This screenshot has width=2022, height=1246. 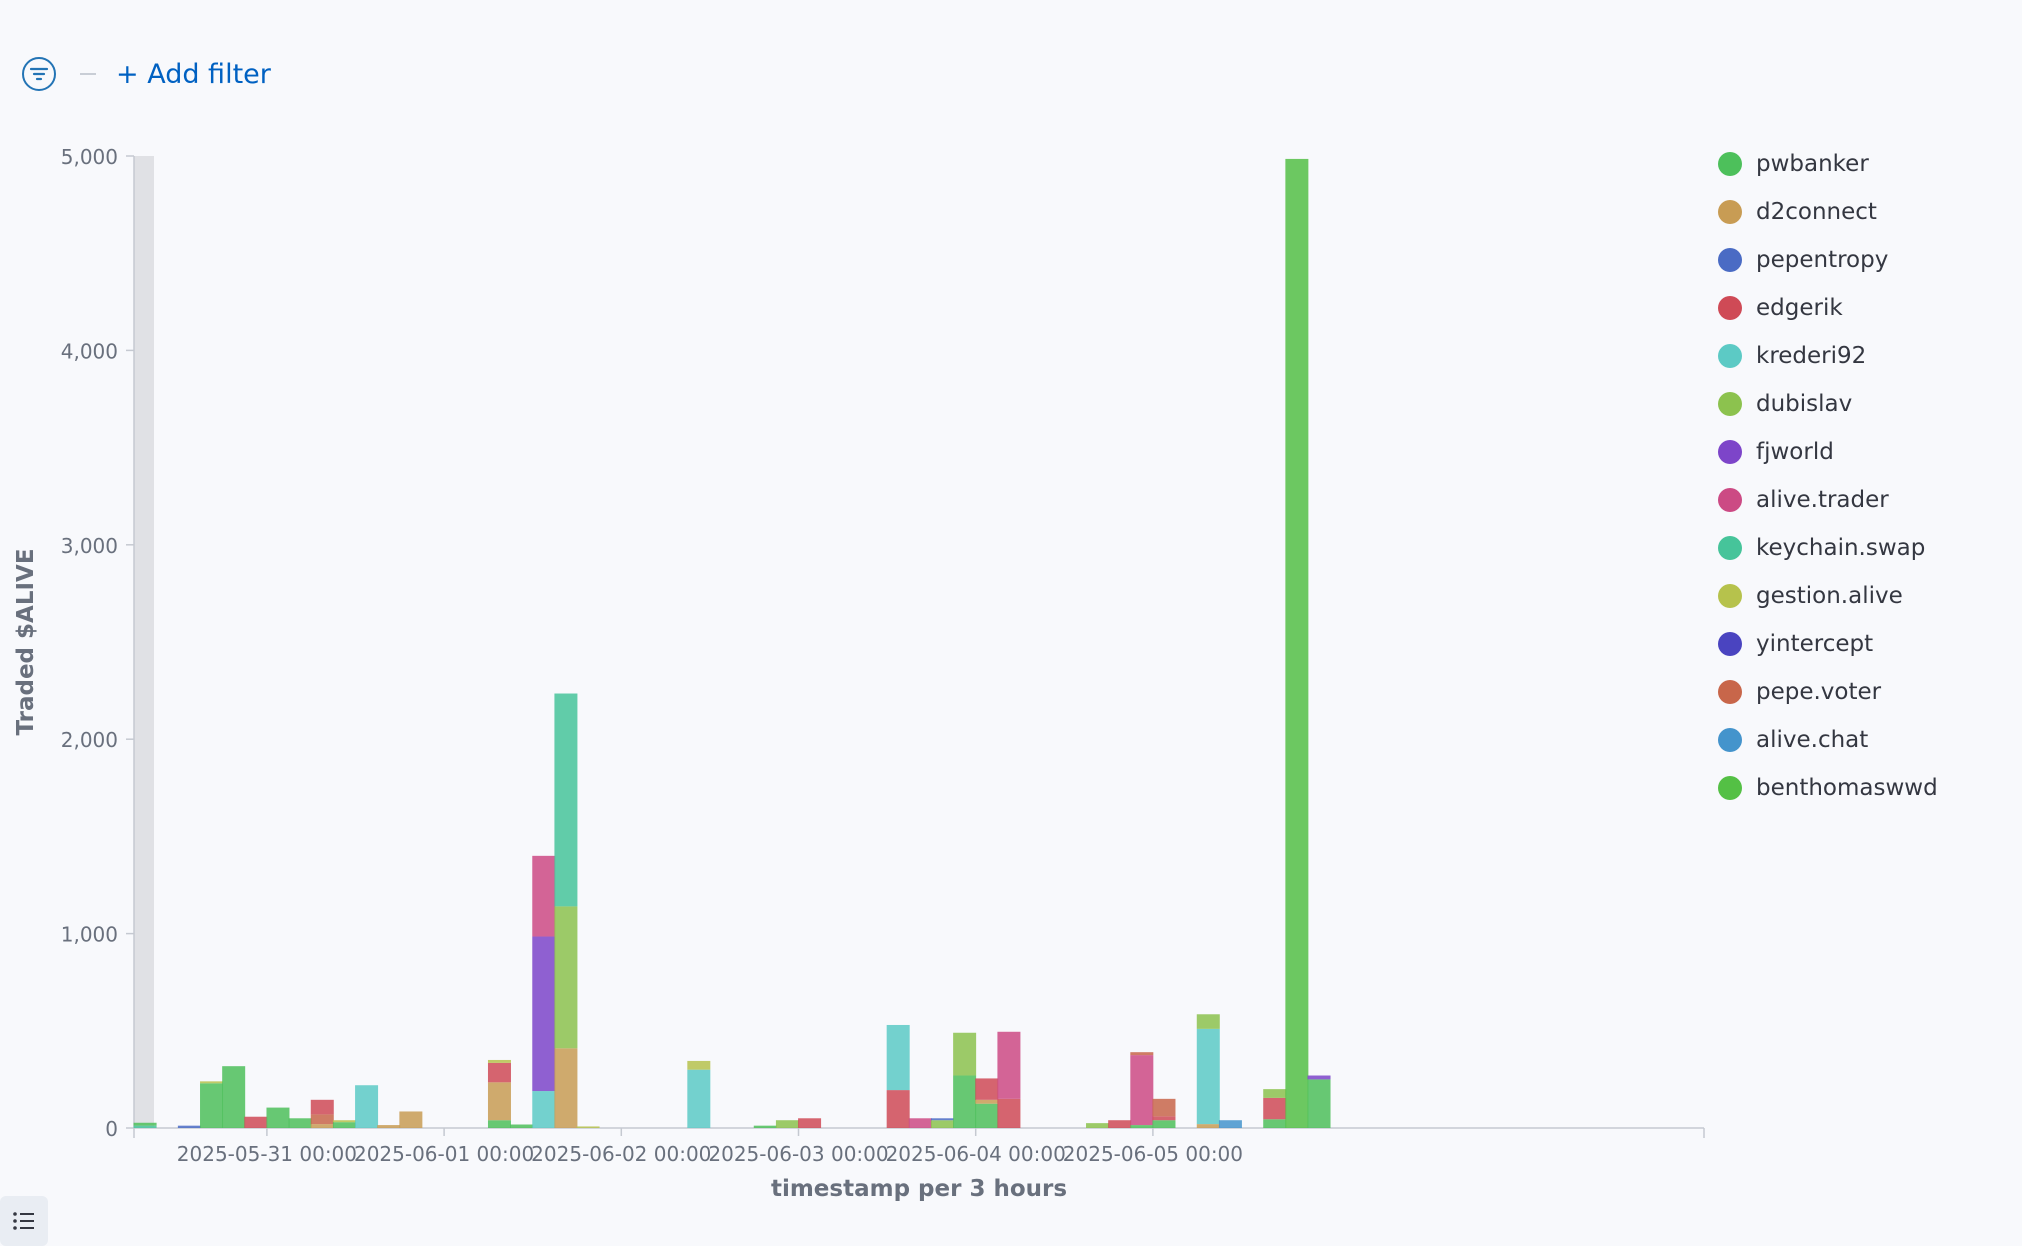 I want to click on add-filter-button: + Add filter, so click(x=193, y=74).